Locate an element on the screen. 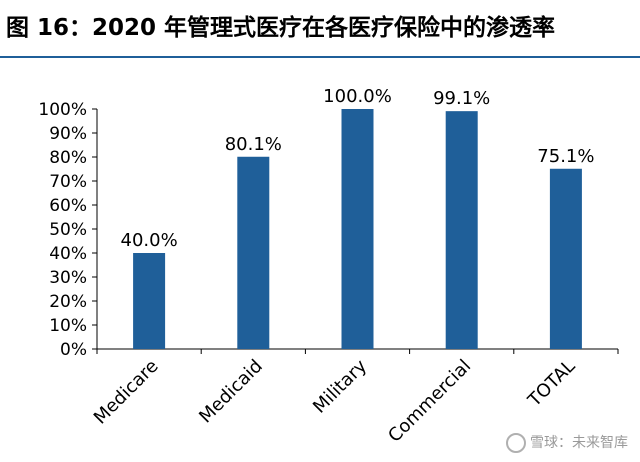 The height and width of the screenshot is (462, 640). y-tick-label: 10% is located at coordinates (68, 326).